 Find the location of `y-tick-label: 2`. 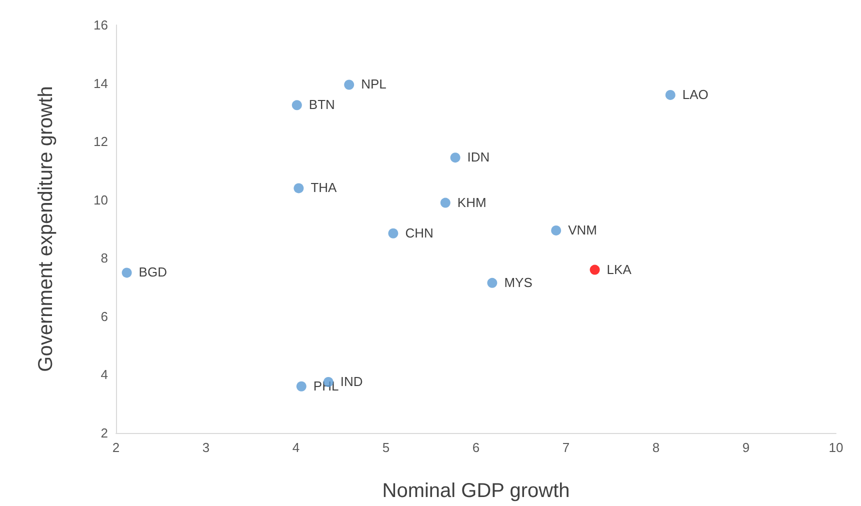

y-tick-label: 2 is located at coordinates (104, 433).